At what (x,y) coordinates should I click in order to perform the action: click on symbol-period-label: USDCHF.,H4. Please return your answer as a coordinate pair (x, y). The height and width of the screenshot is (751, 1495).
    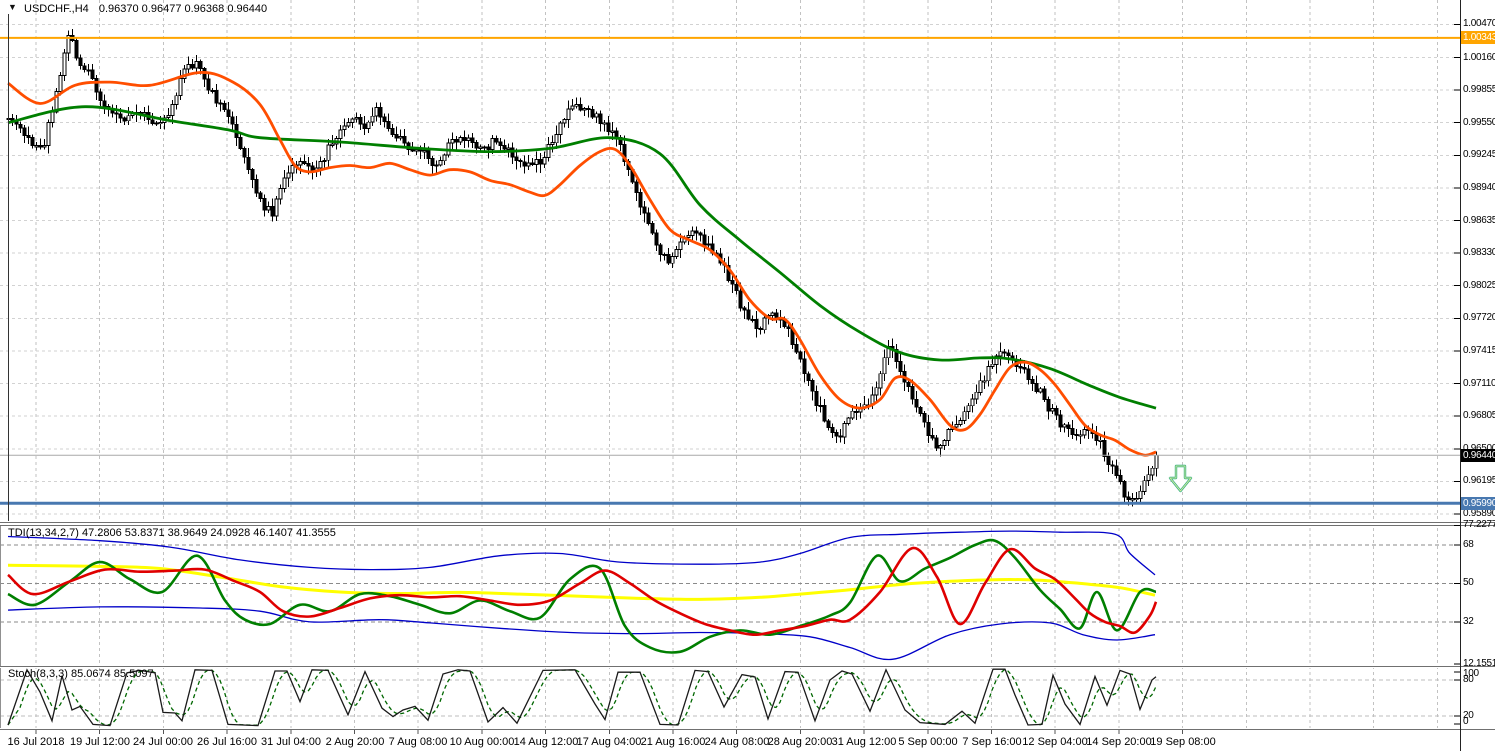
    Looking at the image, I should click on (56, 9).